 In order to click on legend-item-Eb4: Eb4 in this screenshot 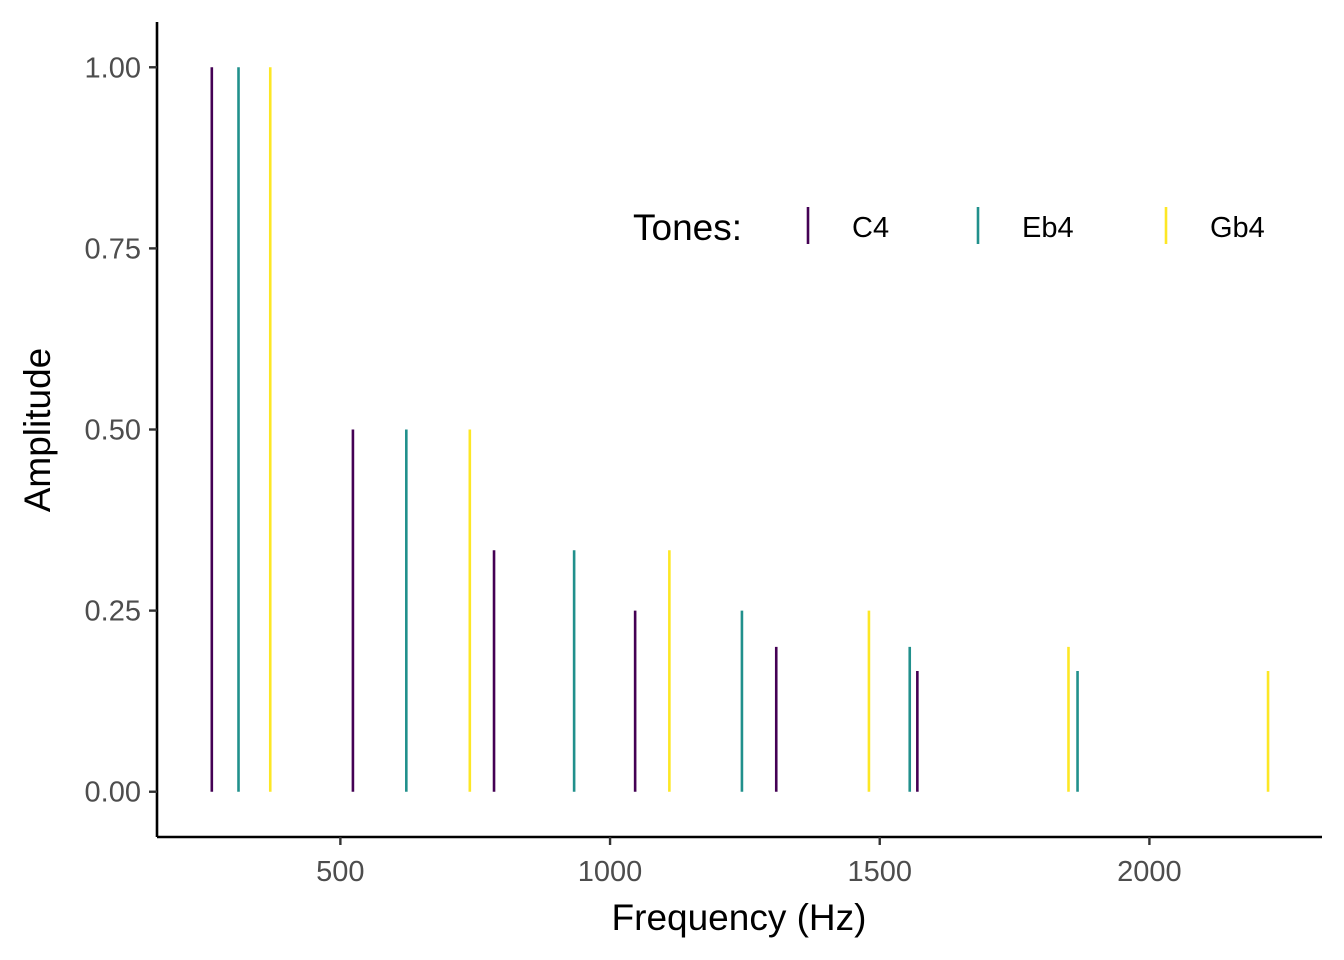, I will do `click(1025, 225)`.